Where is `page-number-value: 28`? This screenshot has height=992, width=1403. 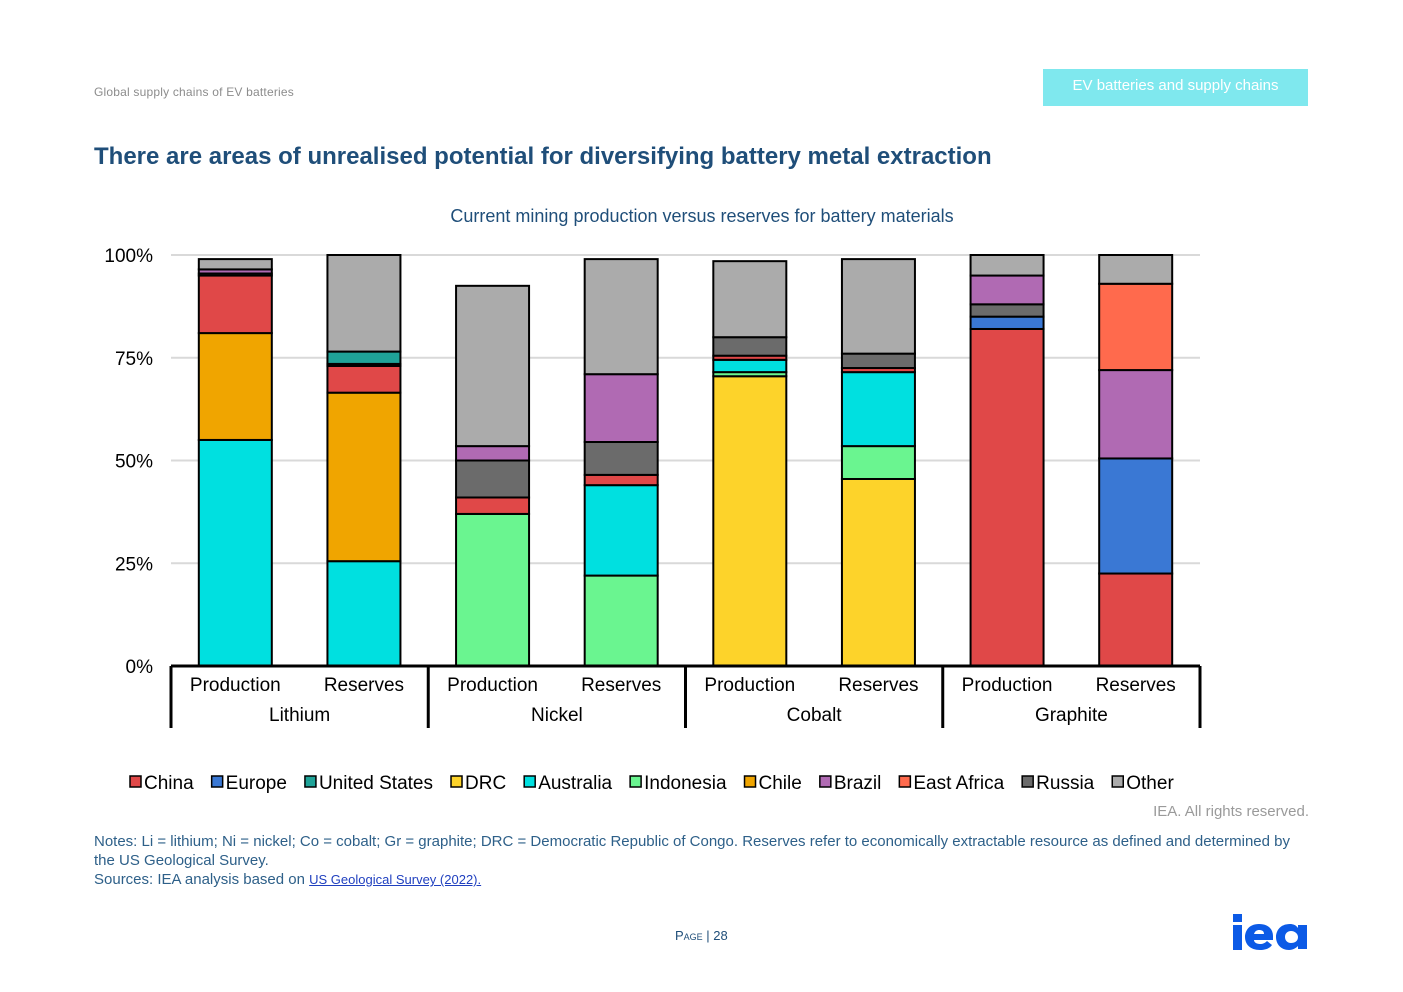
page-number-value: 28 is located at coordinates (720, 935).